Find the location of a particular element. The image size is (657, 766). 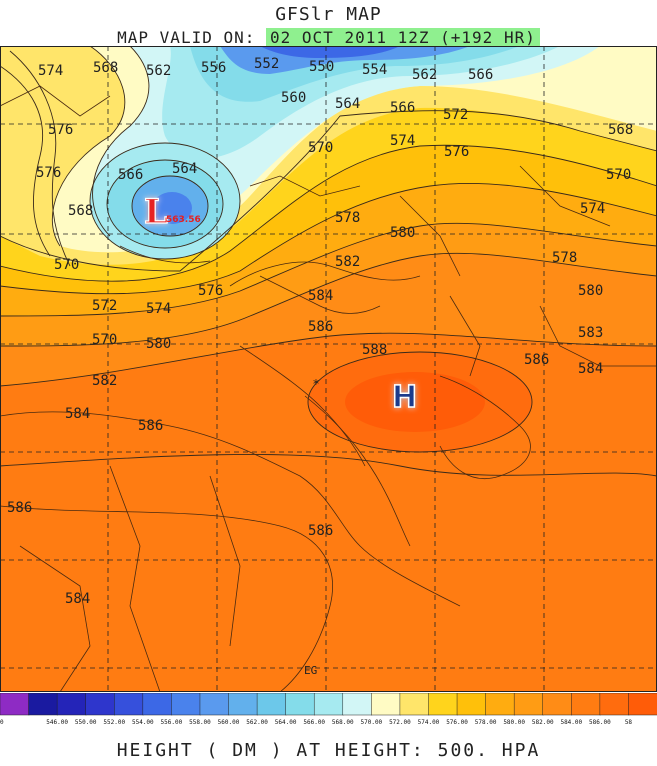

legend-label: 546.00 is located at coordinates (57, 722).